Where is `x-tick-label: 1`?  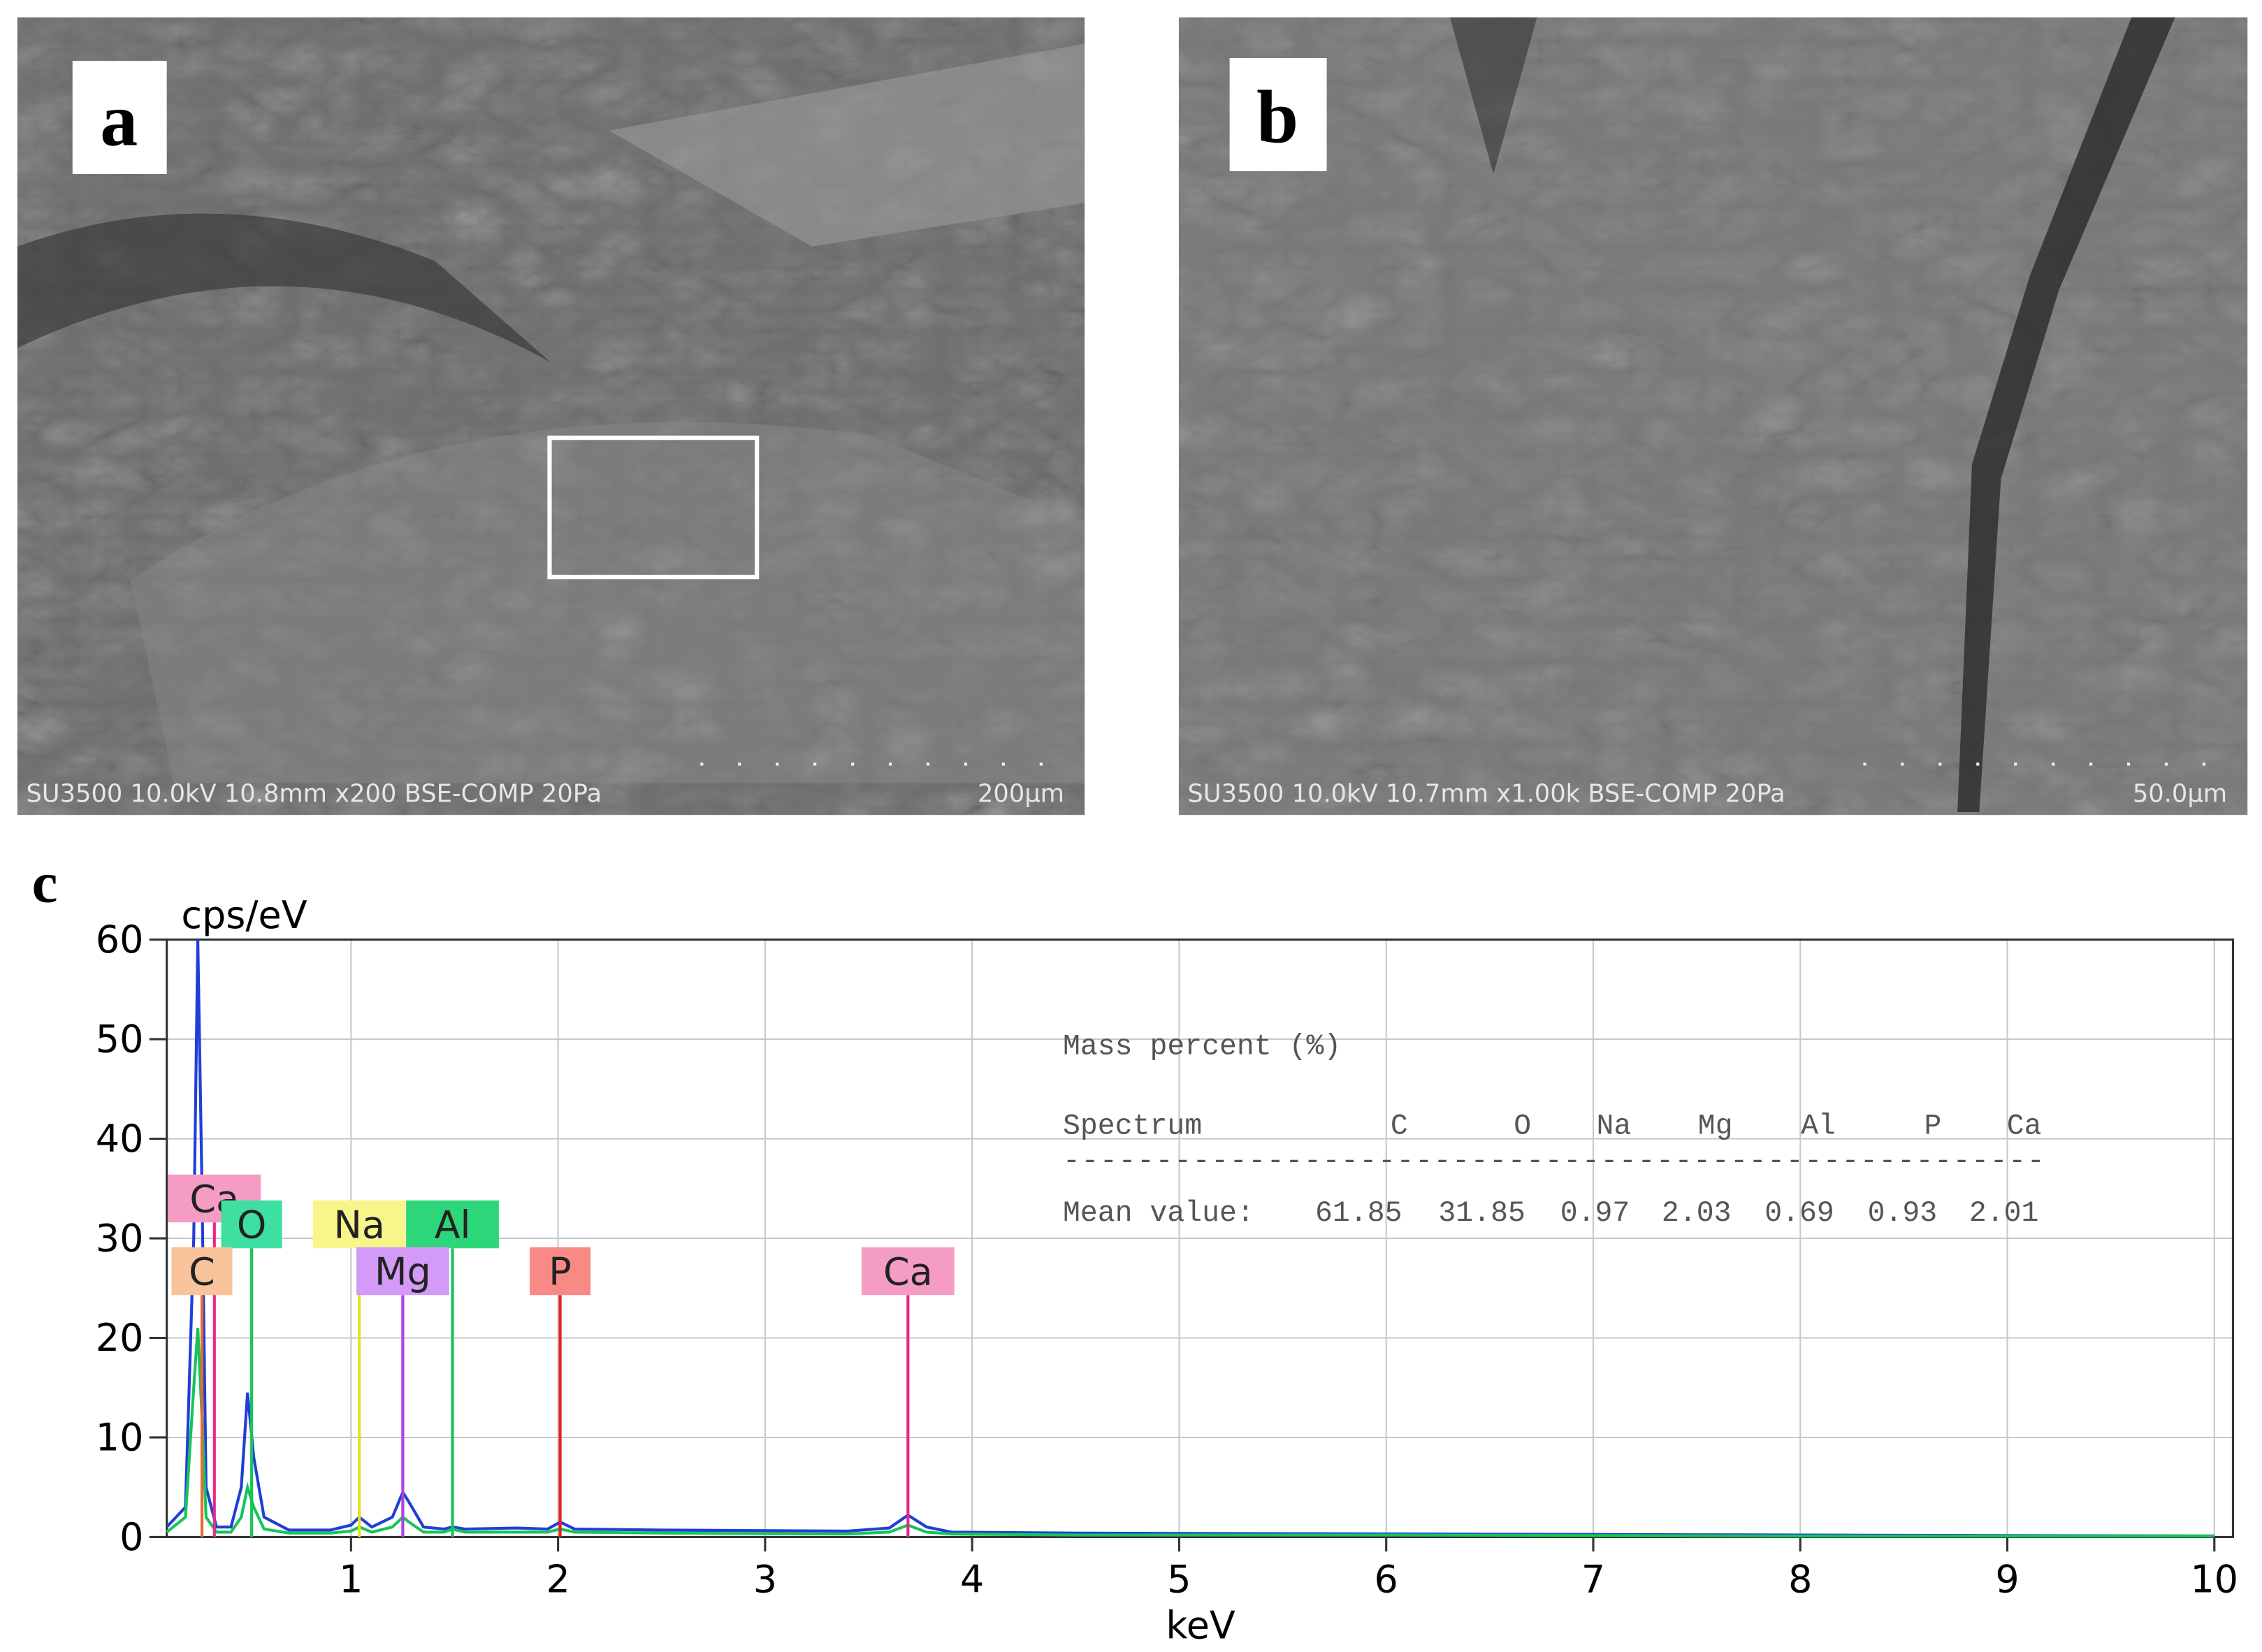 x-tick-label: 1 is located at coordinates (351, 1579).